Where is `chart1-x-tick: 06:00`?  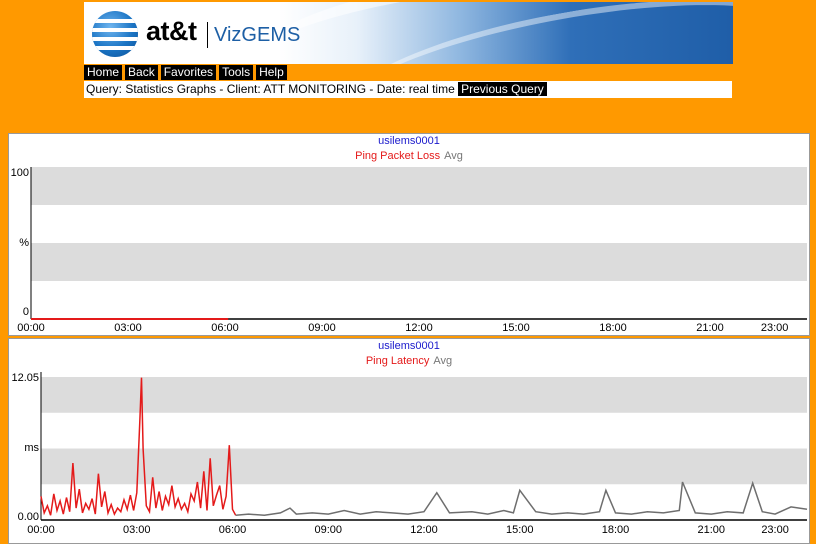
chart1-x-tick: 06:00 is located at coordinates (225, 328).